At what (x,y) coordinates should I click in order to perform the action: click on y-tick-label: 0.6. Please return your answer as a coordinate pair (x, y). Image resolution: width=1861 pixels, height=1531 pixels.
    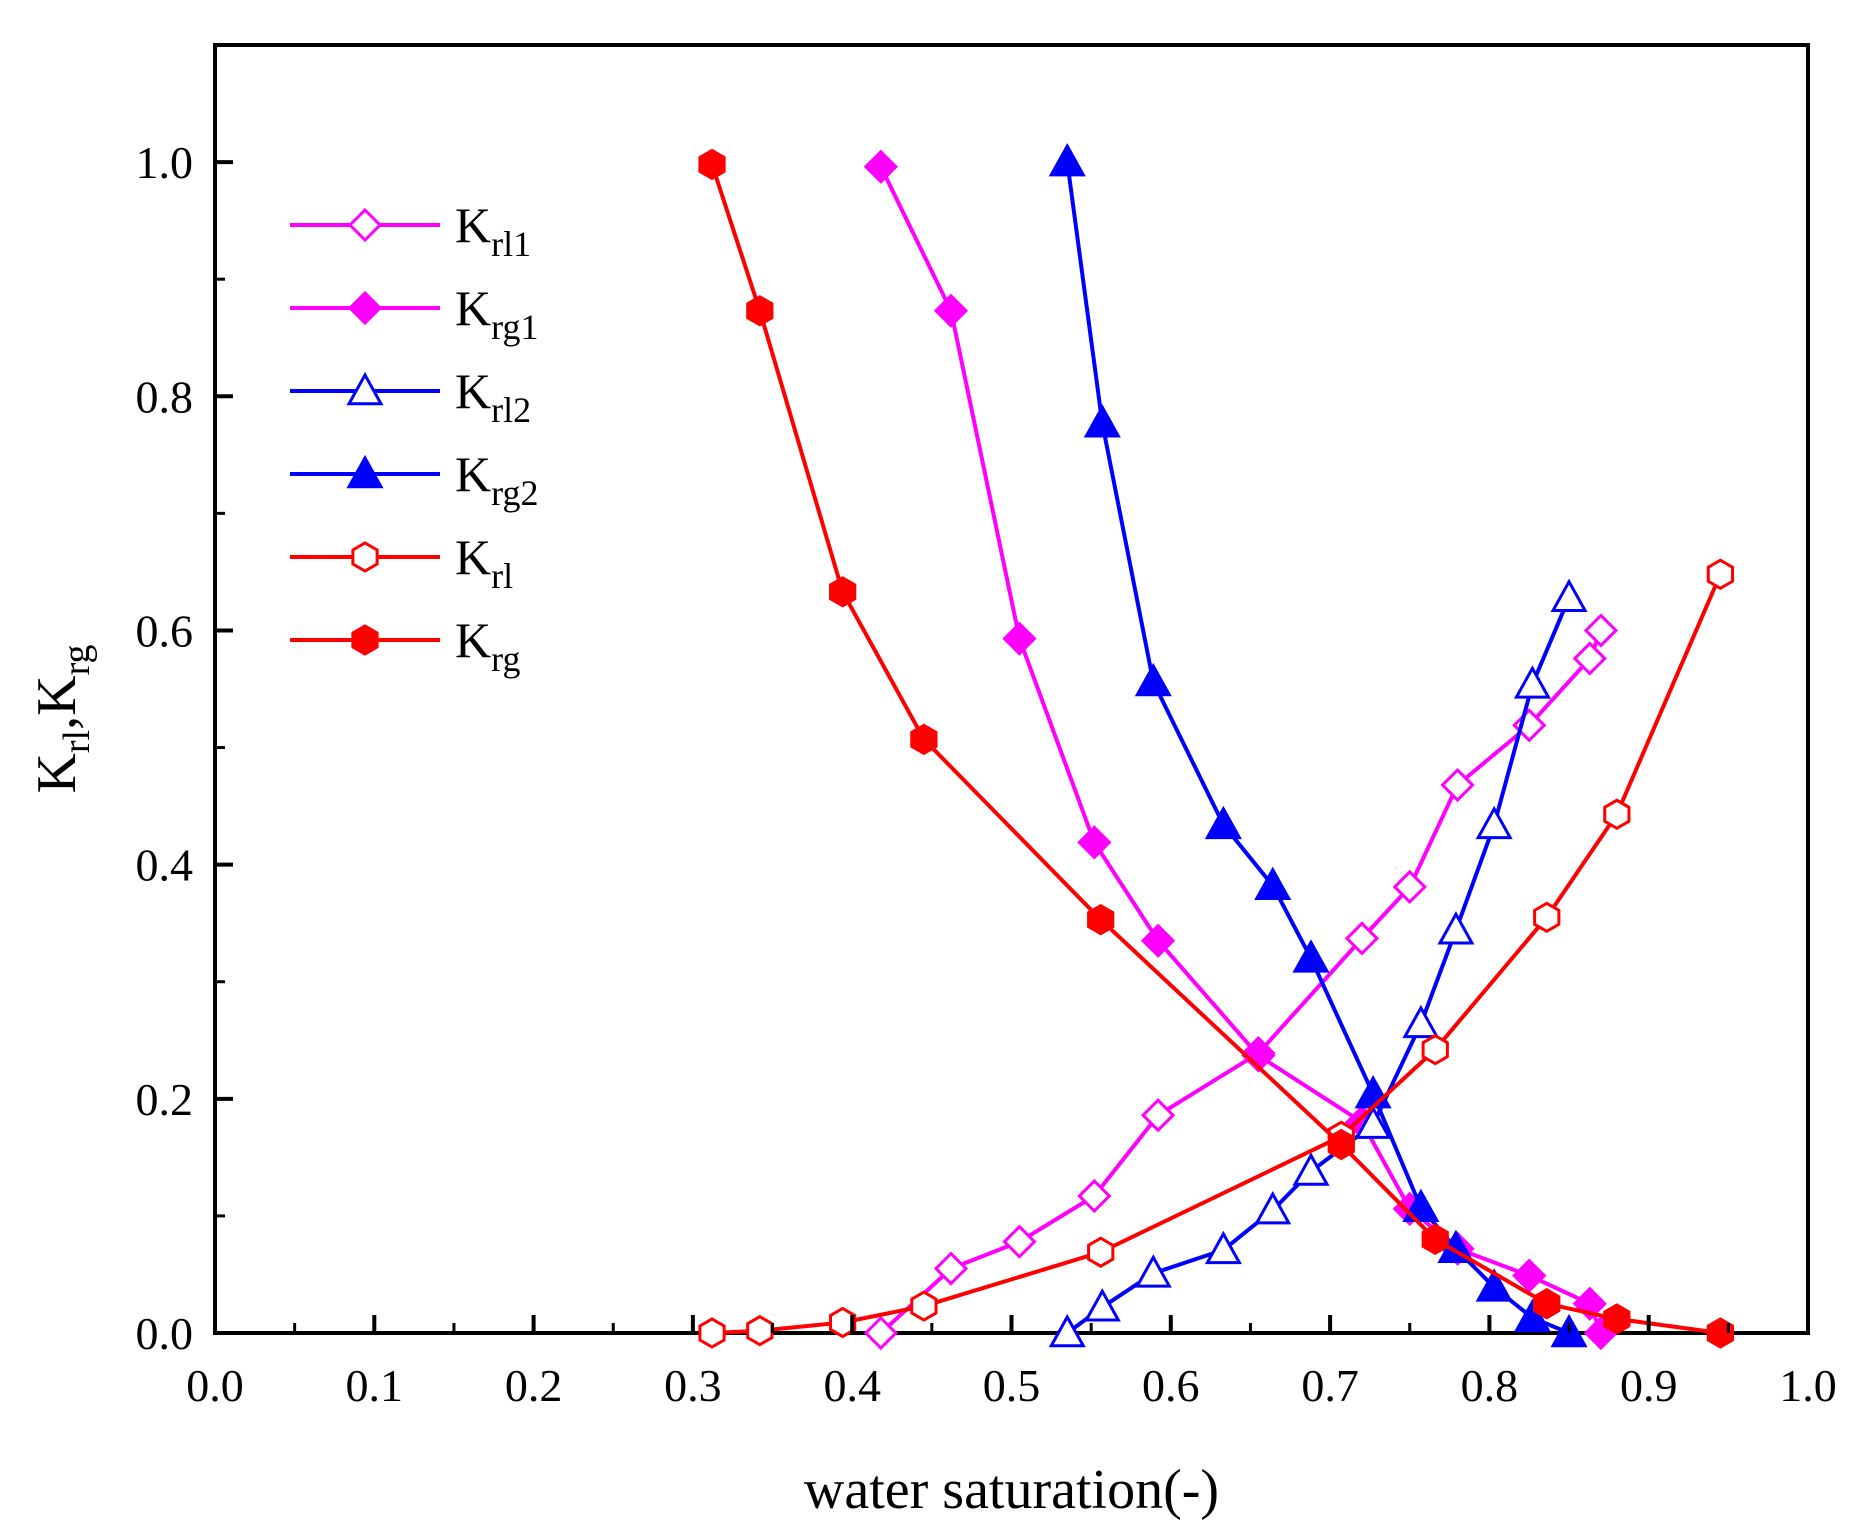
    Looking at the image, I should click on (165, 630).